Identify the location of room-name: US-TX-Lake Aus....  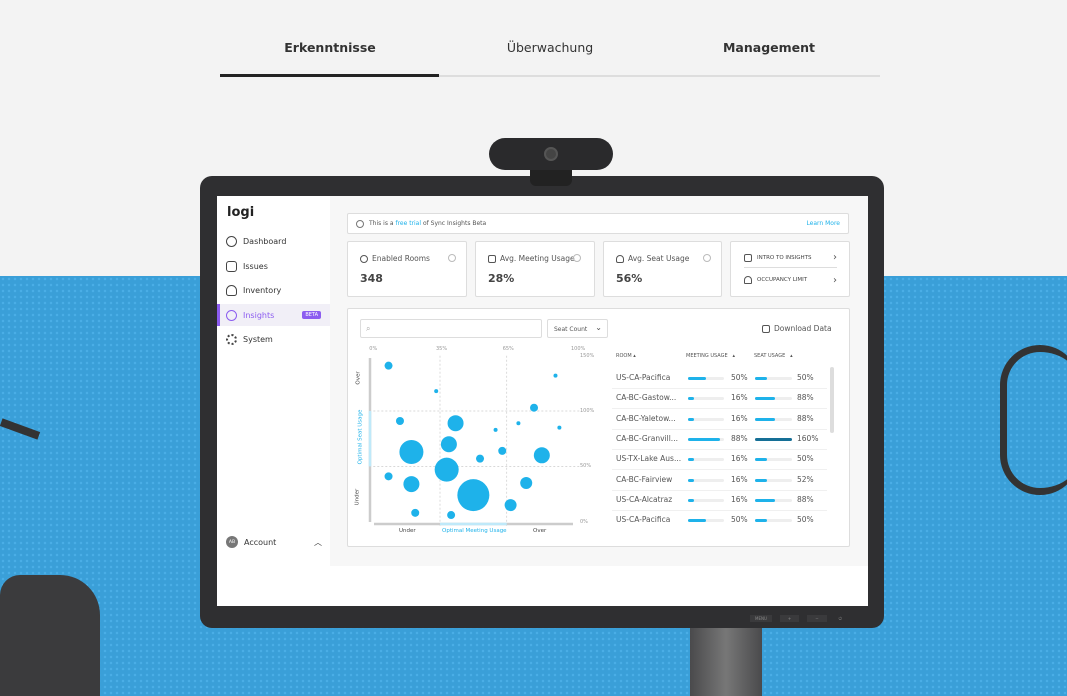
(649, 459).